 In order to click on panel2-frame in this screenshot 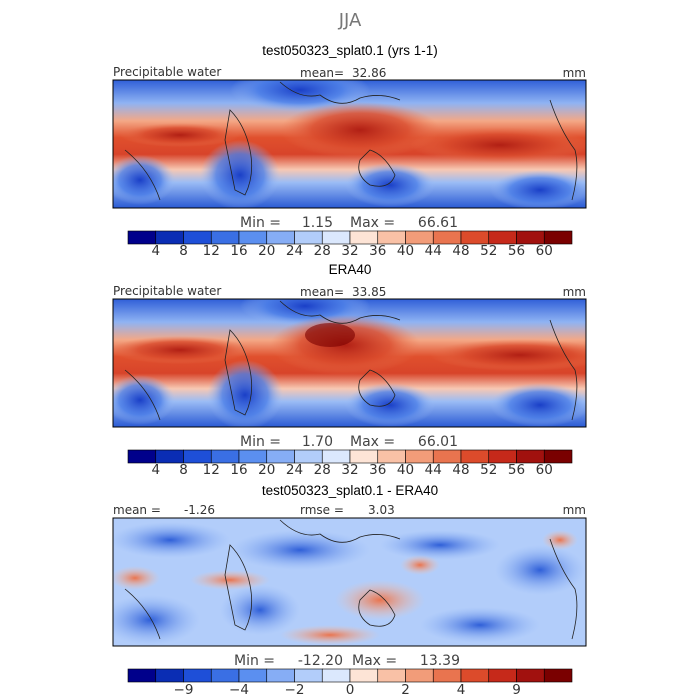, I will do `click(349, 363)`.